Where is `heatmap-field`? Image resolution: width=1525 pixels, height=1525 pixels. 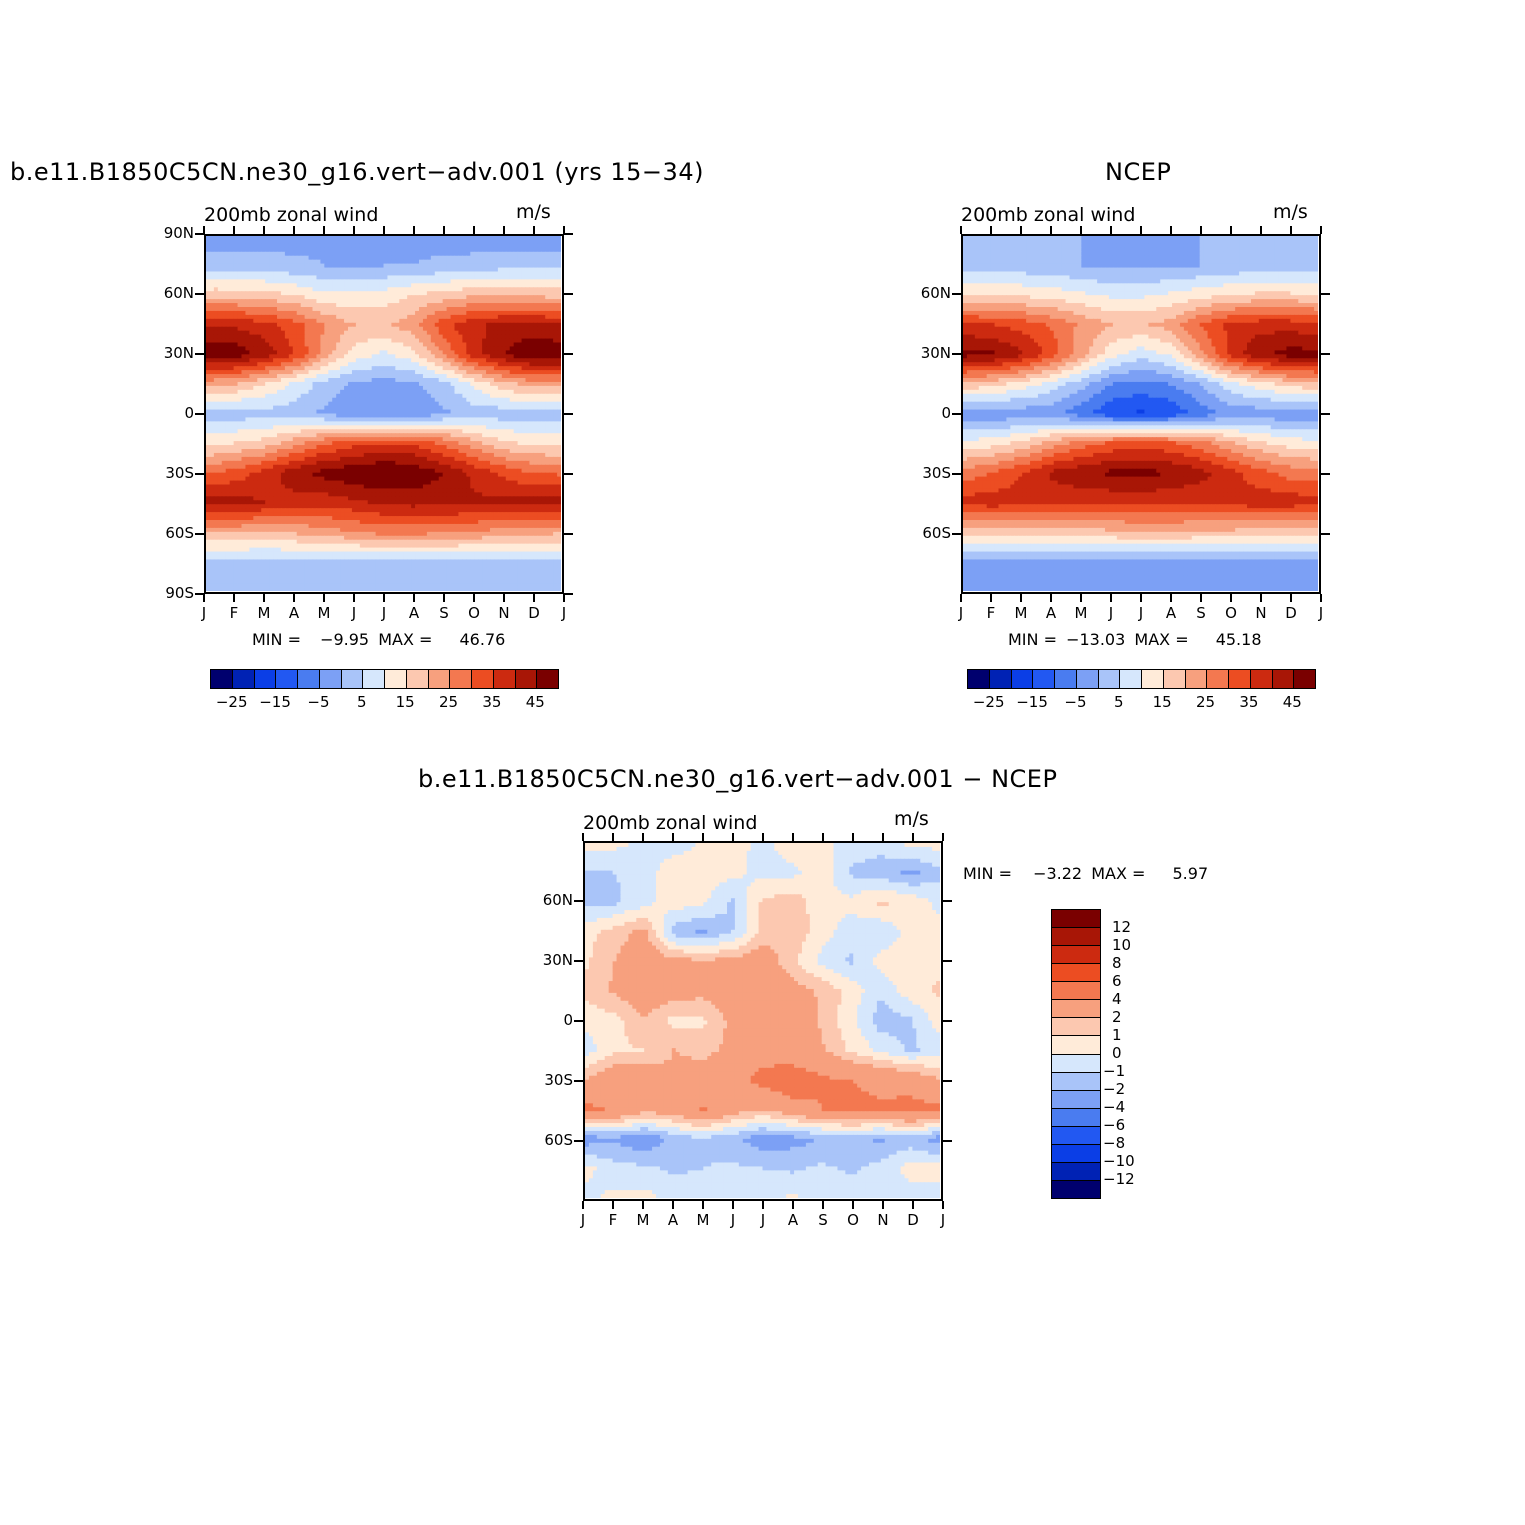
heatmap-field is located at coordinates (383, 413).